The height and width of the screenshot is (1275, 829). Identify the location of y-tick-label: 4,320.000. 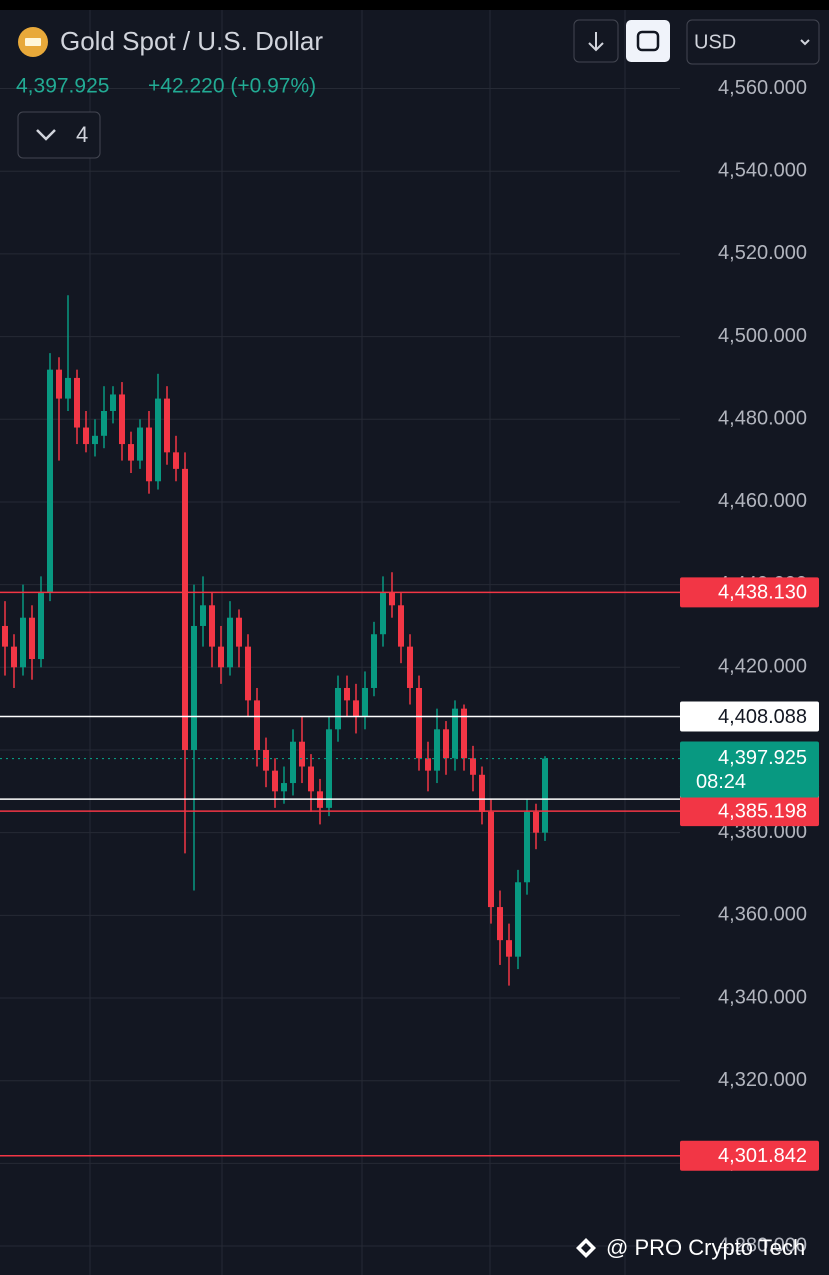
(762, 1080).